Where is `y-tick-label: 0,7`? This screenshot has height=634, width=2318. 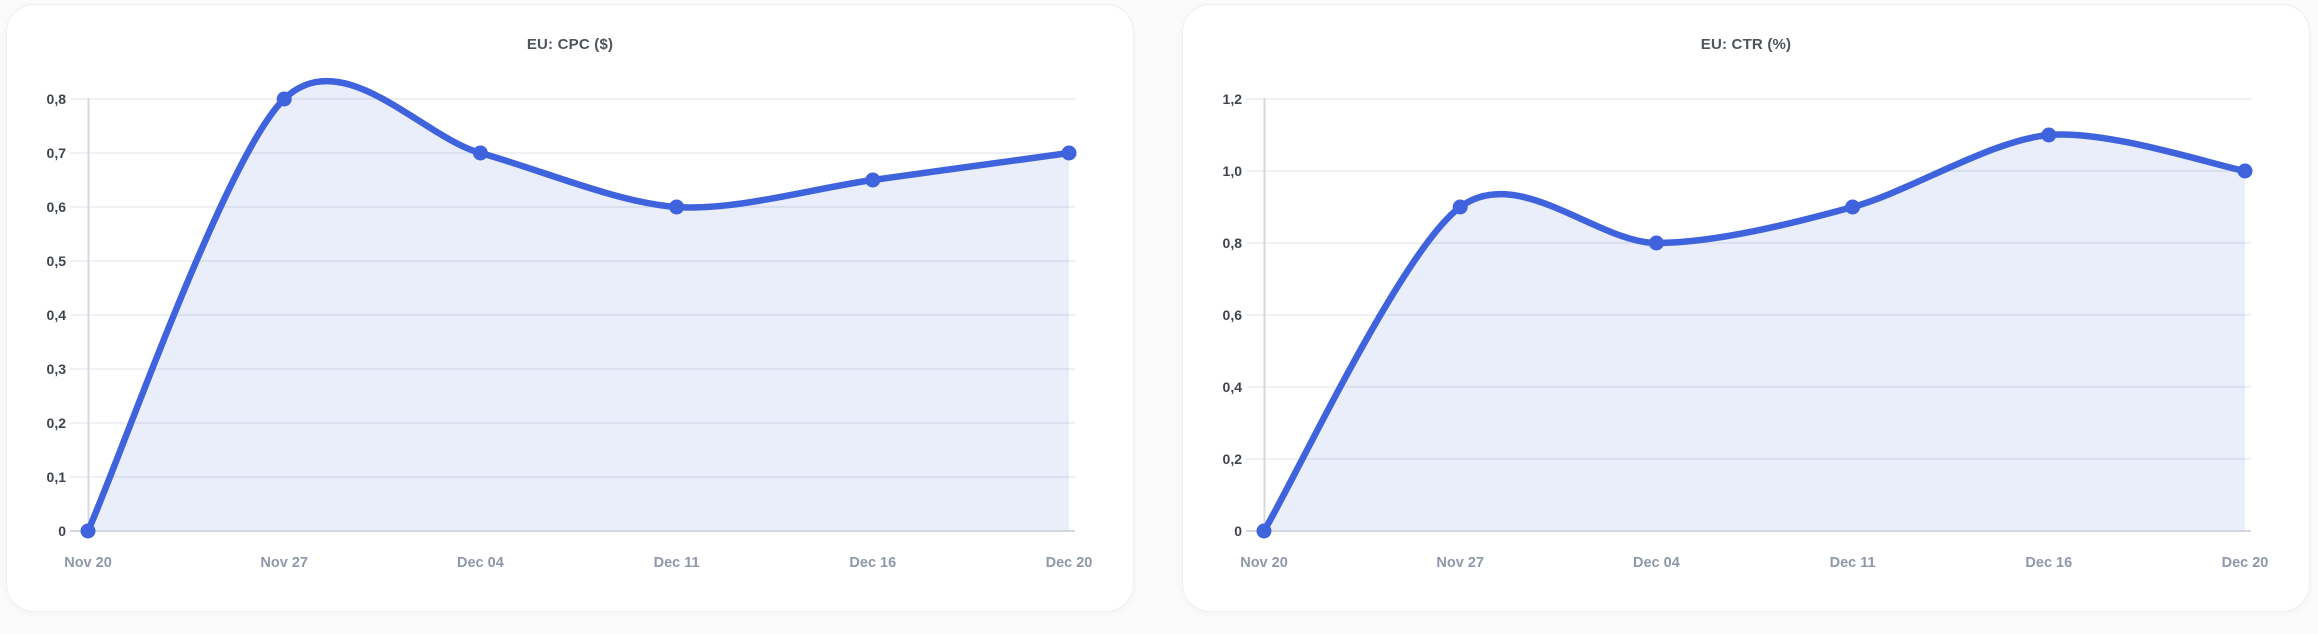 y-tick-label: 0,7 is located at coordinates (57, 153).